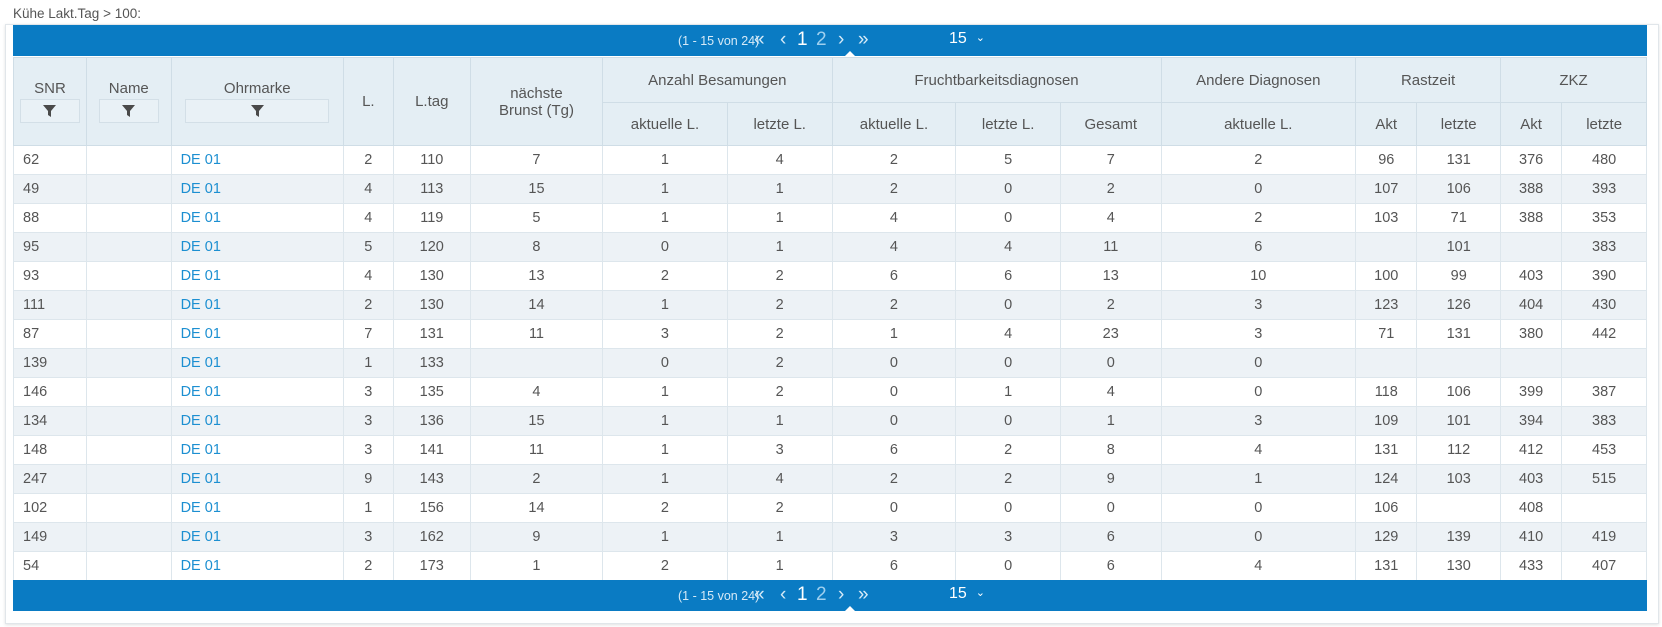 This screenshot has height=627, width=1662. Describe the element at coordinates (1531, 124) in the screenshot. I see `column-header-zkz-akt: Akt` at that location.